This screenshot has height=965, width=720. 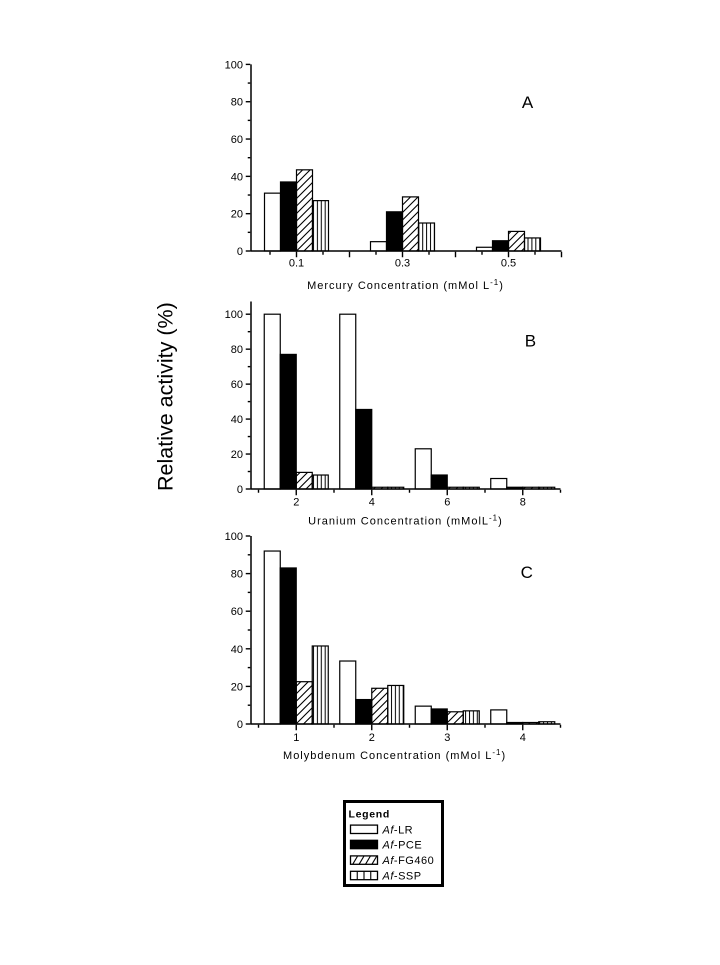 What do you see at coordinates (528, 102) in the screenshot?
I see `svg-text: A` at bounding box center [528, 102].